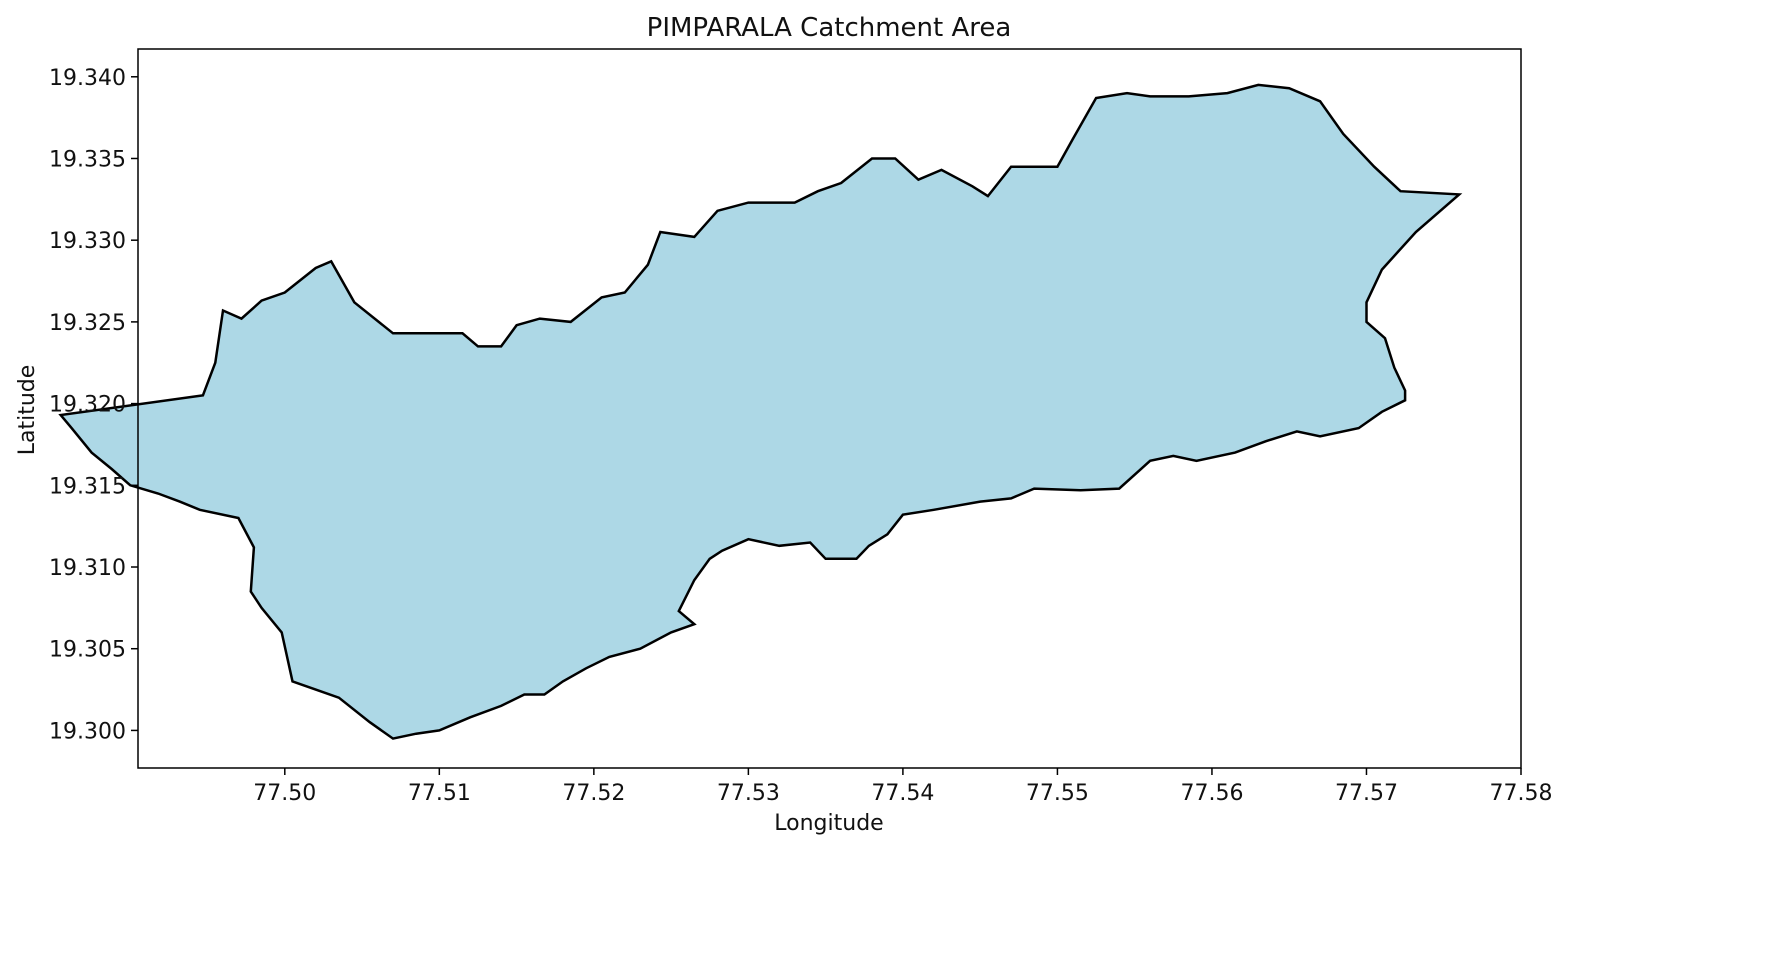 This screenshot has height=965, width=1781. I want to click on x-tick-label: 77.55, so click(1057, 793).